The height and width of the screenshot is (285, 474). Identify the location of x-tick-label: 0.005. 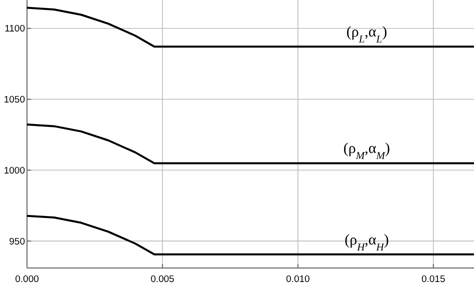
(162, 279).